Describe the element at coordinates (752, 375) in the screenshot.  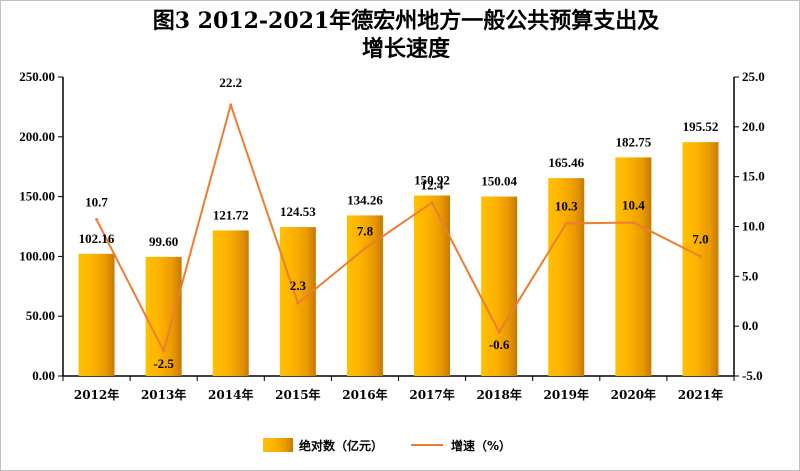
I see `right-tick-label: -5.0` at that location.